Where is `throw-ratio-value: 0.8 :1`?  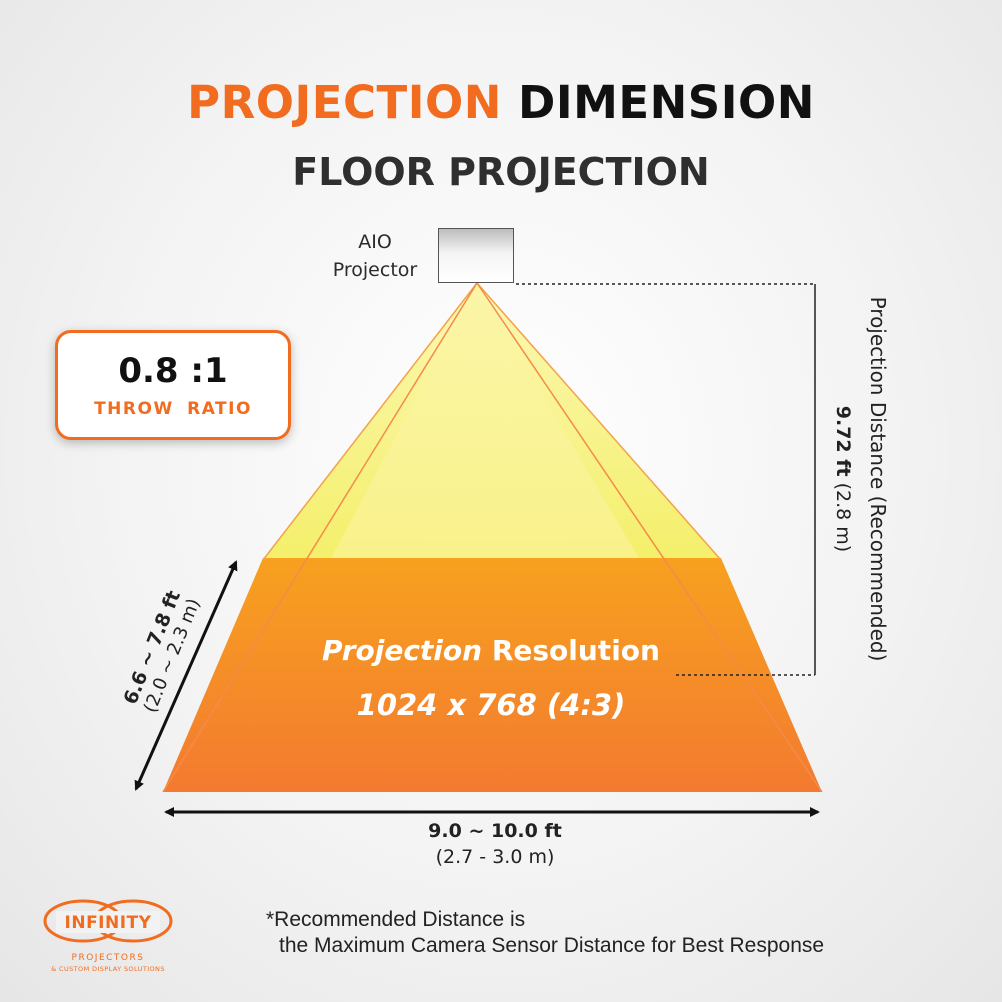
throw-ratio-value: 0.8 :1 is located at coordinates (173, 371).